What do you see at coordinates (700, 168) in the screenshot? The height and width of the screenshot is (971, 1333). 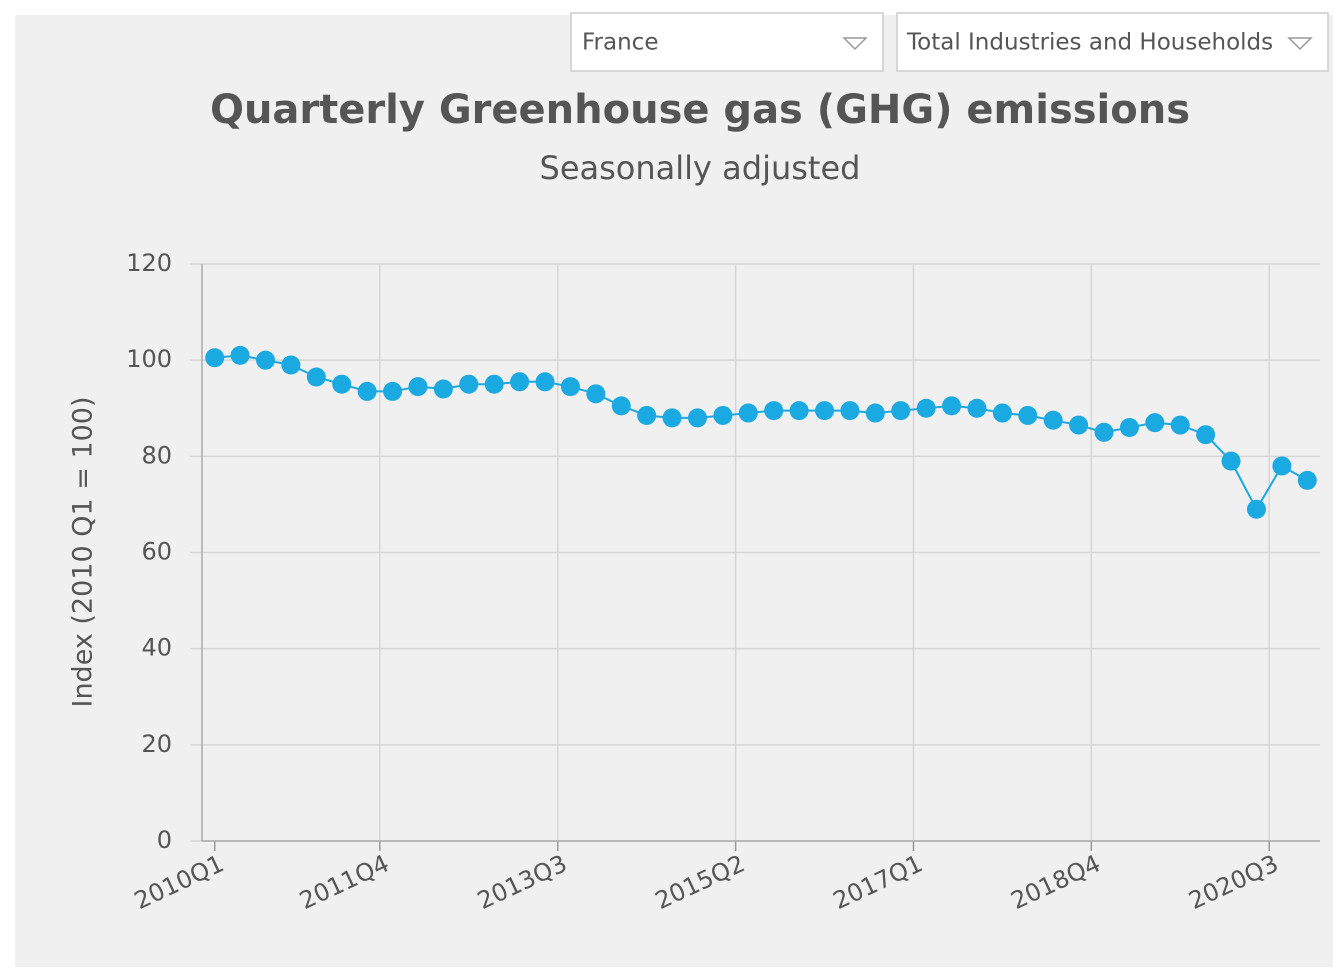 I see `chart-subtitle: Seasonally adjusted` at bounding box center [700, 168].